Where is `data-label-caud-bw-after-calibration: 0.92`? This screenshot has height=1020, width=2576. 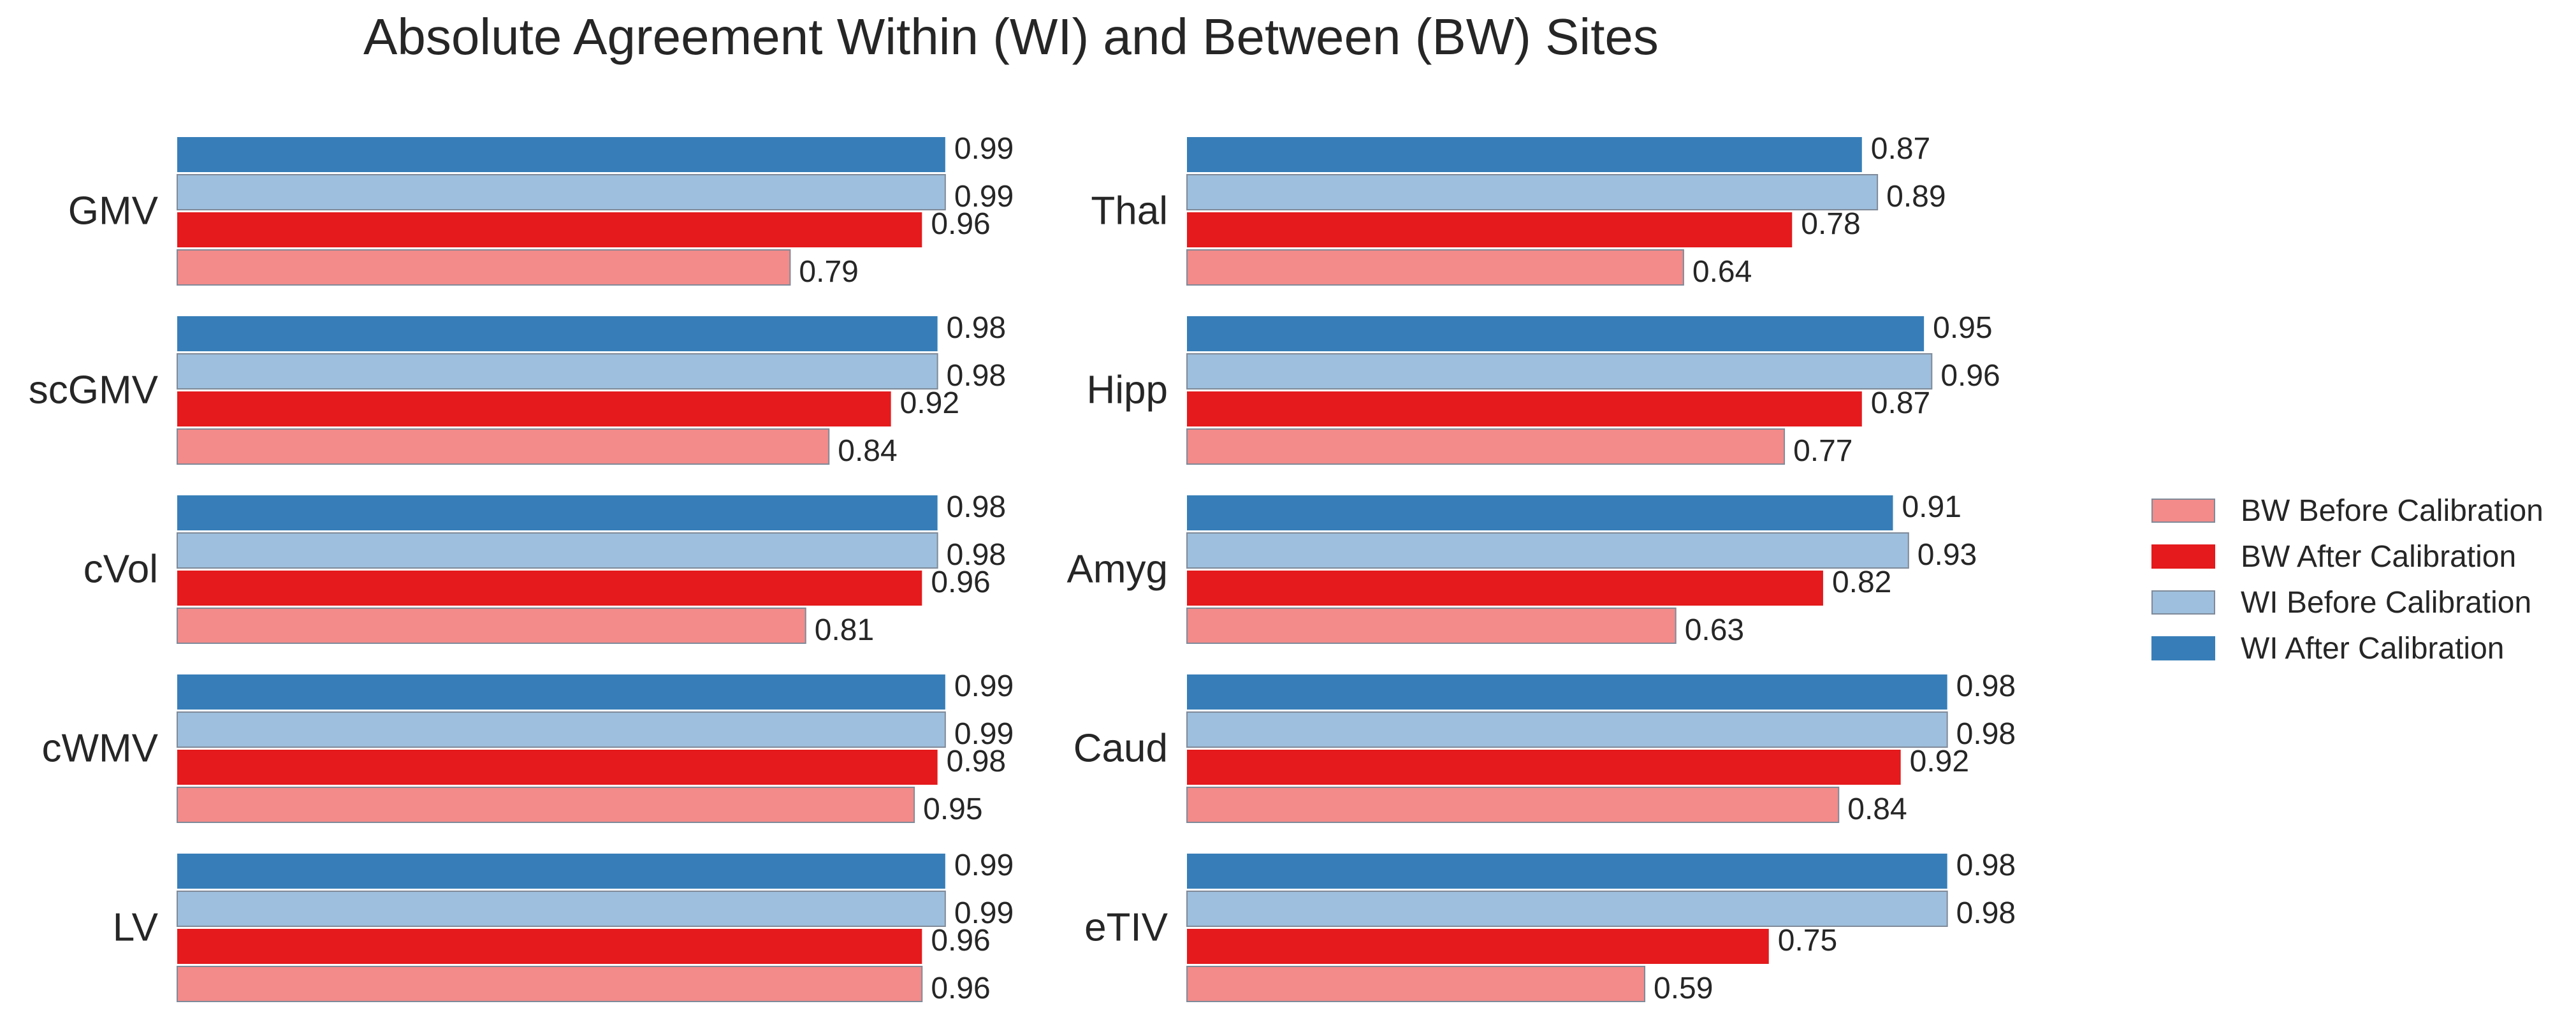
data-label-caud-bw-after-calibration: 0.92 is located at coordinates (1939, 761).